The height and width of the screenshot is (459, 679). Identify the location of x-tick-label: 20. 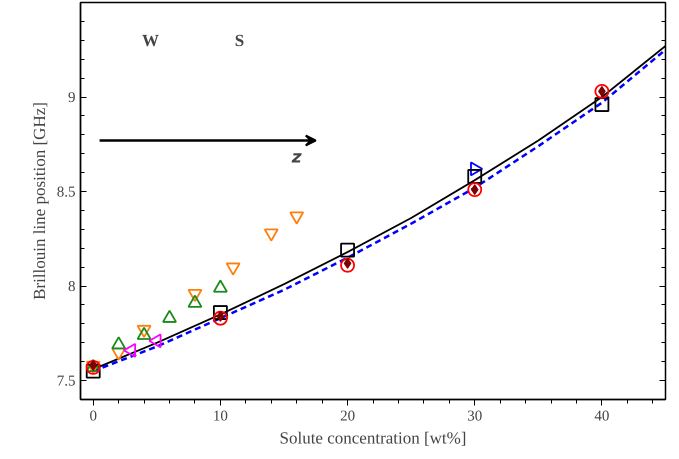
(348, 416).